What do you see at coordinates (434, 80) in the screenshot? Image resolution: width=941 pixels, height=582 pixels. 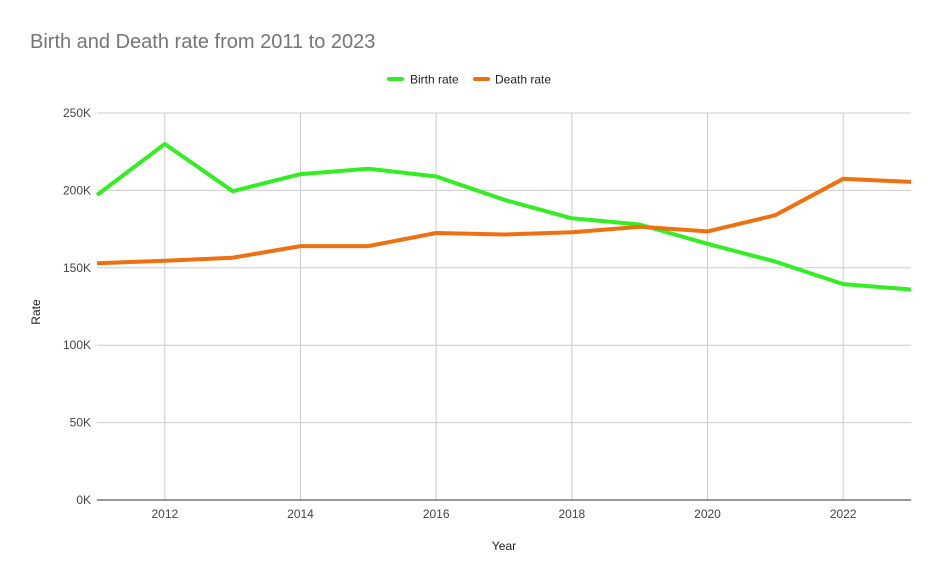 I see `legend-label-birth-rate: Birth rate` at bounding box center [434, 80].